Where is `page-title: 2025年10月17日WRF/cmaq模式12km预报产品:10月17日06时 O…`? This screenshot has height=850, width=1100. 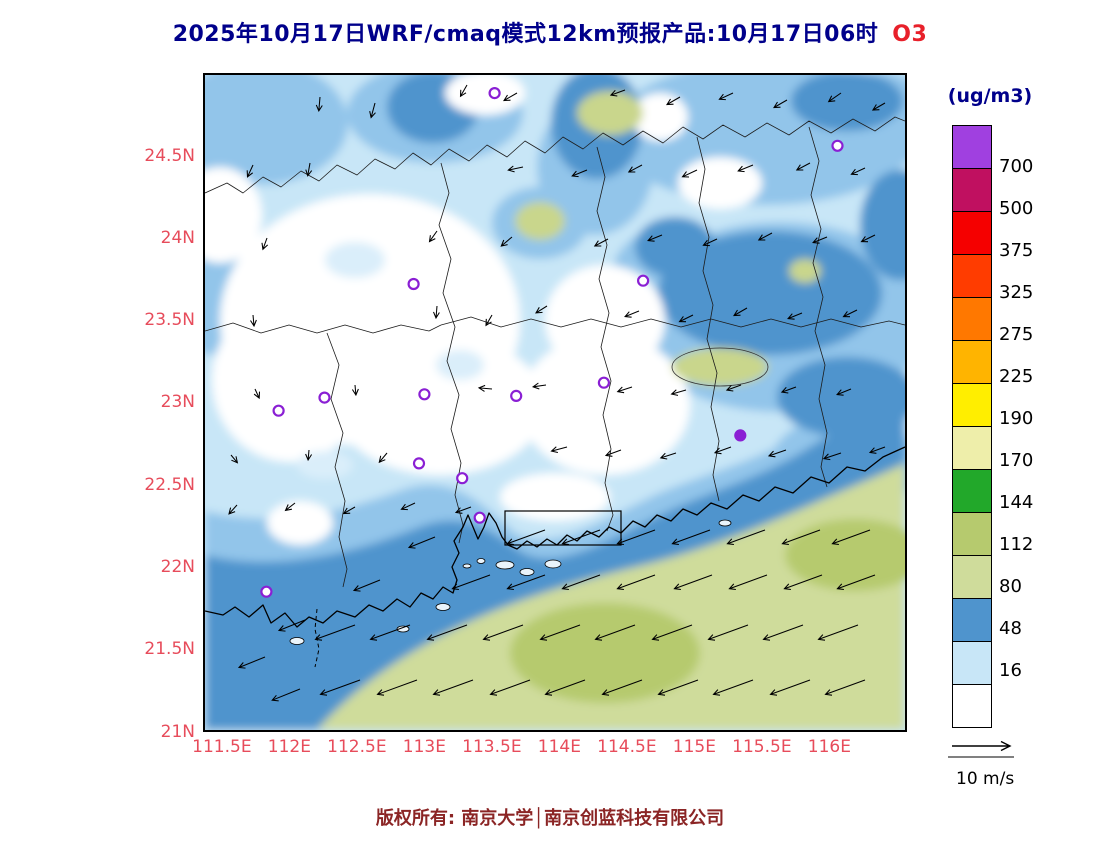 page-title: 2025年10月17日WRF/cmaq模式12km预报产品:10月17日06时 O… is located at coordinates (550, 32).